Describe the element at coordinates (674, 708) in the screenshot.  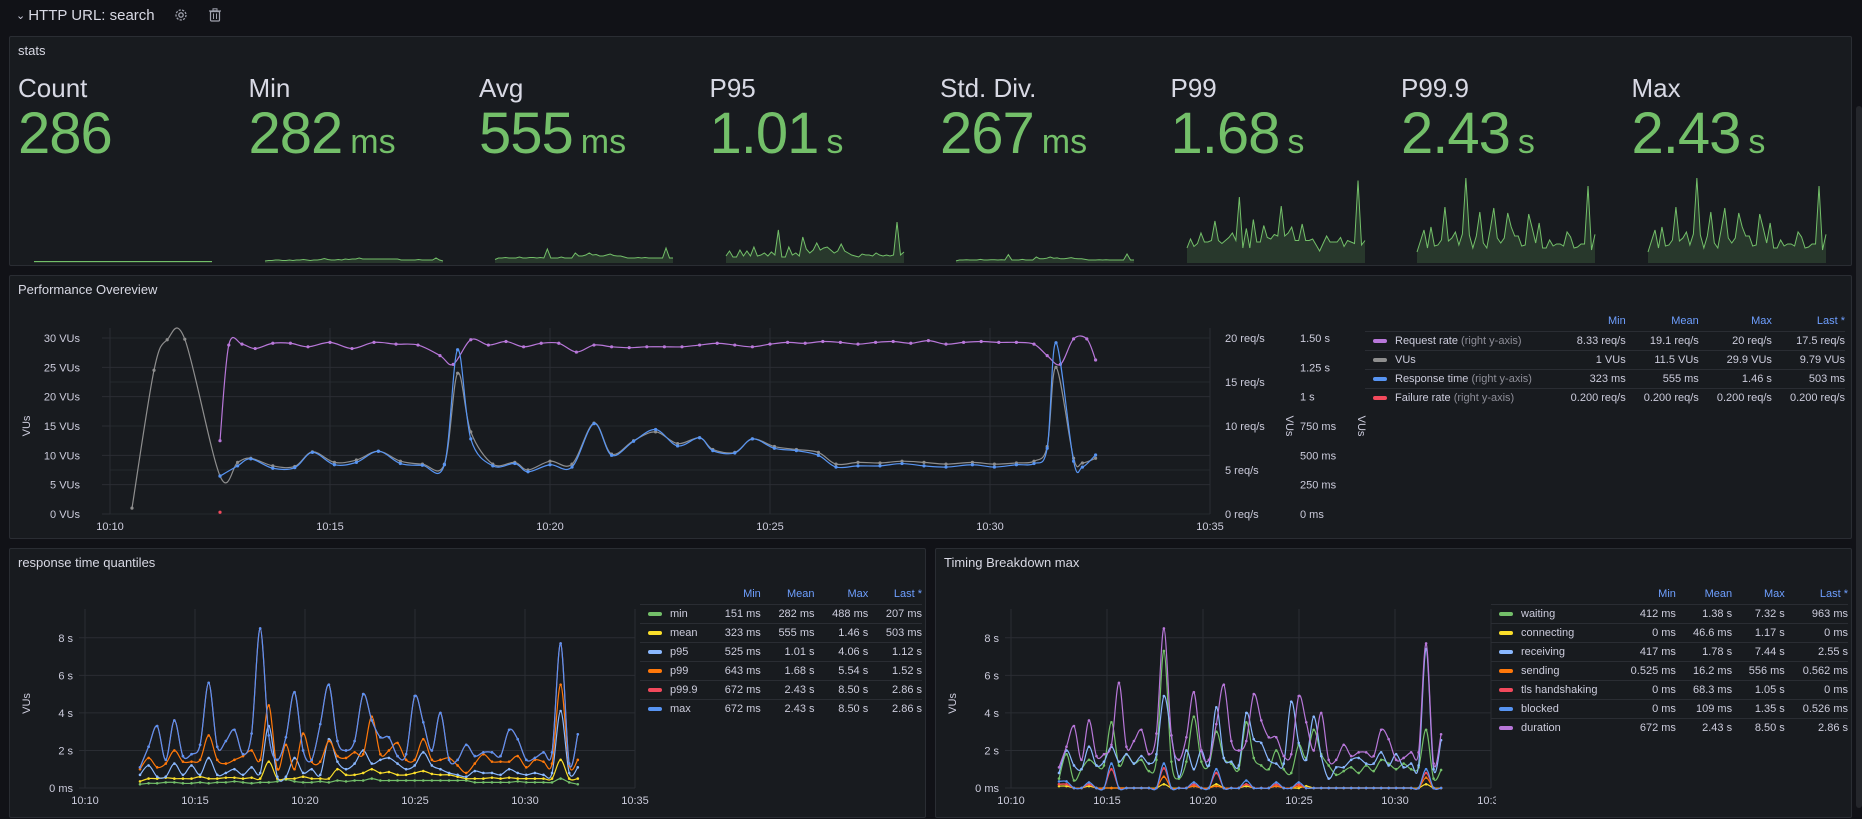
I see `legend-series-name: max` at that location.